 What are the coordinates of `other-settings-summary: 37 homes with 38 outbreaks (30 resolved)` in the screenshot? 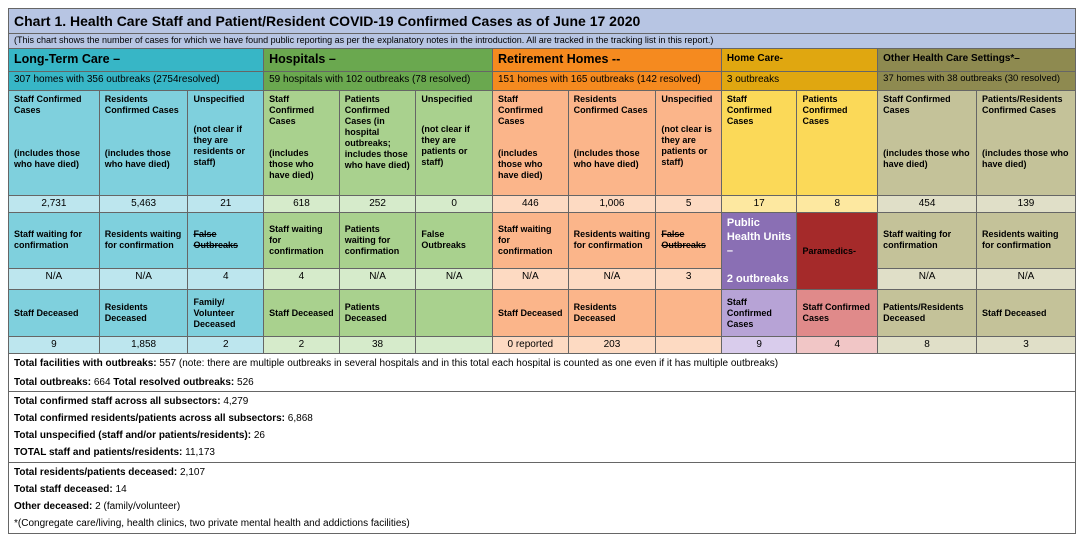 It's located at (976, 81).